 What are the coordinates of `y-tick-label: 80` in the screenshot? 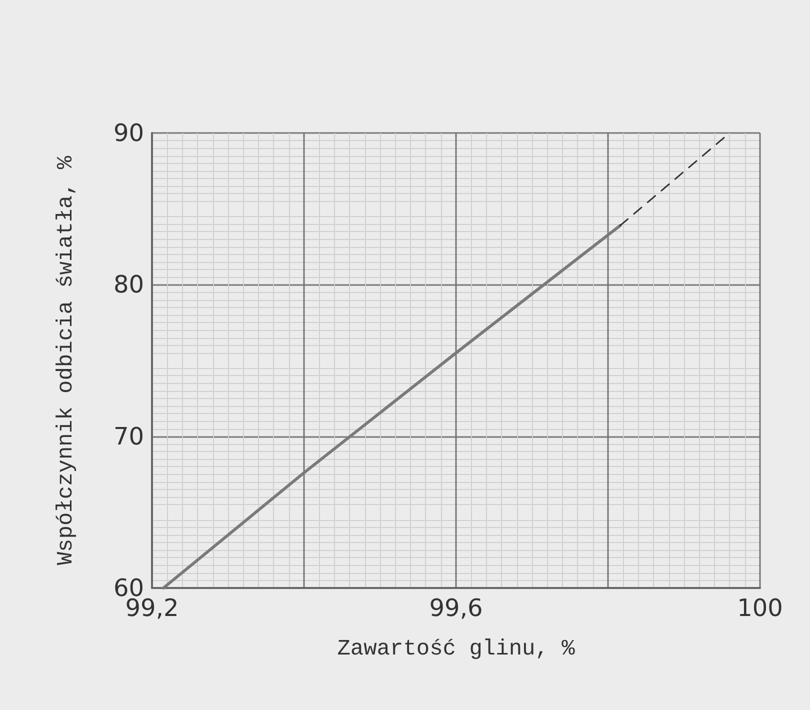 It's located at (128, 284).